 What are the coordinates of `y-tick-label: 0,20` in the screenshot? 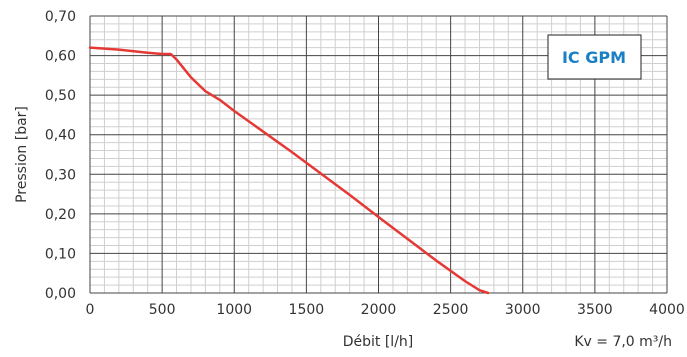 It's located at (60, 215).